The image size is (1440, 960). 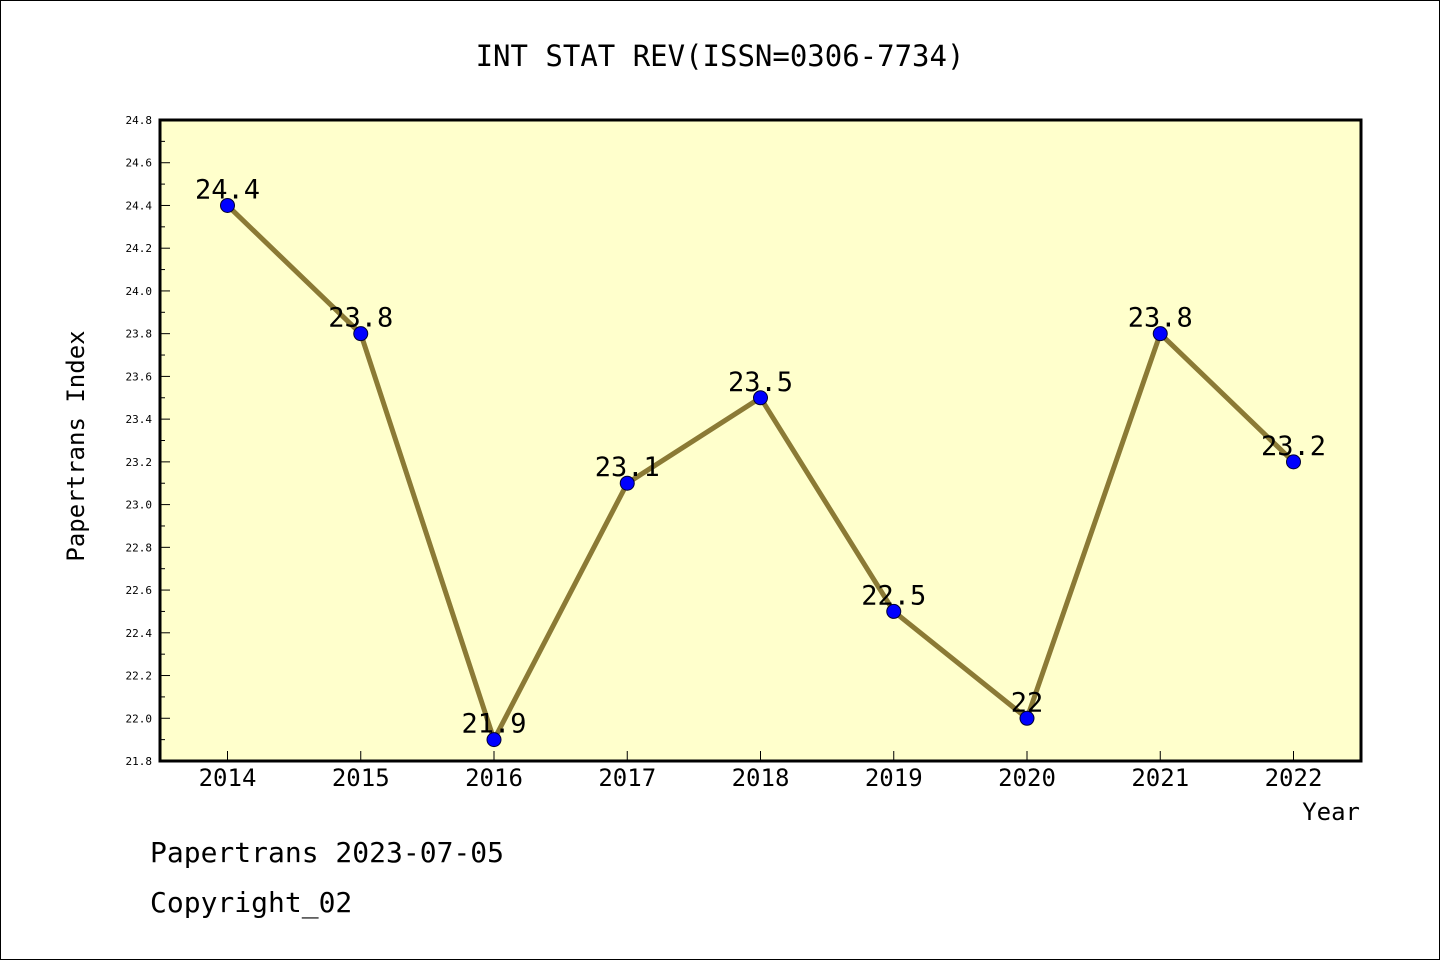 I want to click on data-label: 22, so click(x=1027, y=702).